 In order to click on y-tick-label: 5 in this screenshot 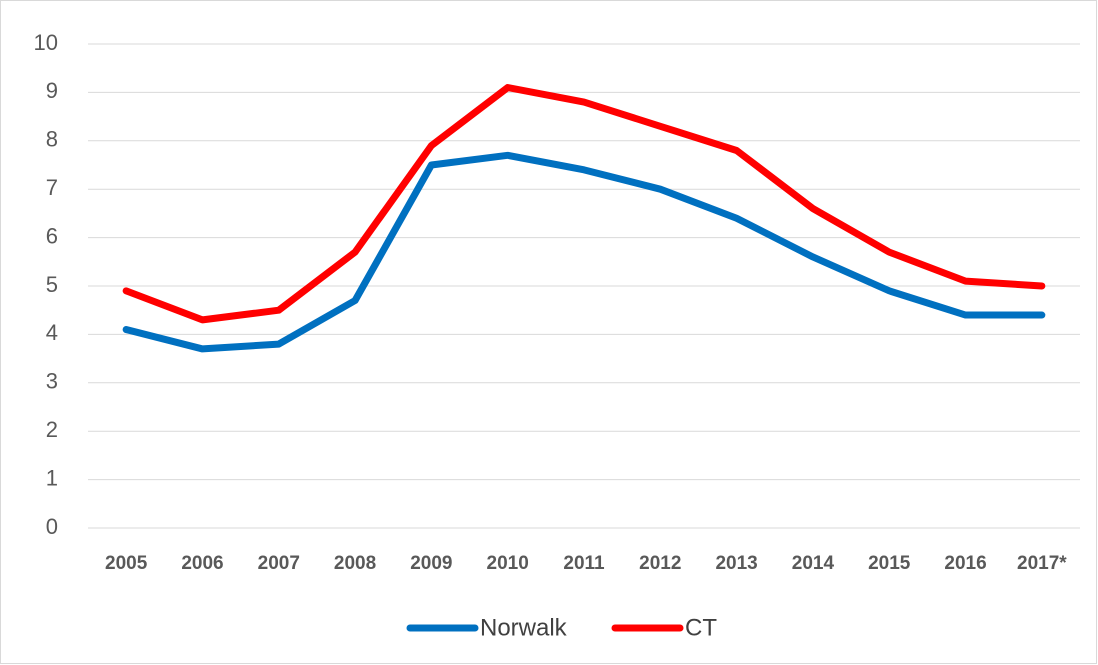, I will do `click(52, 284)`.